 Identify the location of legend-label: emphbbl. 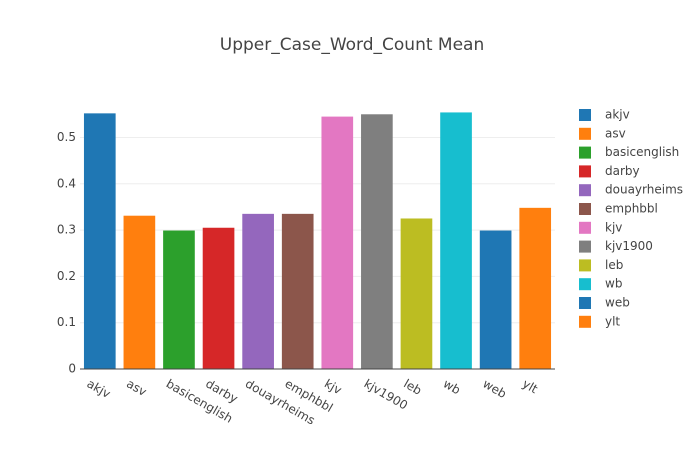
(631, 209).